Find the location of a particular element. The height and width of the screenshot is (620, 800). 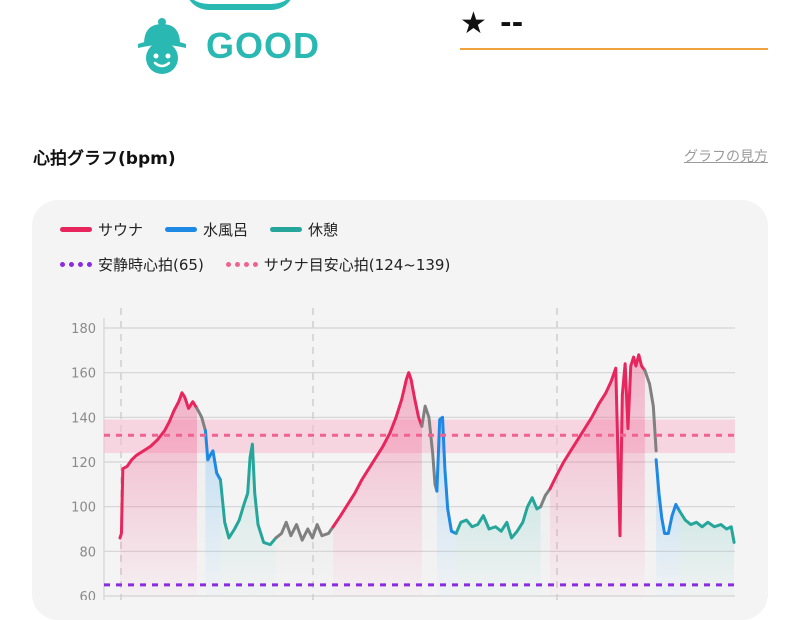

sauna-swatch is located at coordinates (76, 229).